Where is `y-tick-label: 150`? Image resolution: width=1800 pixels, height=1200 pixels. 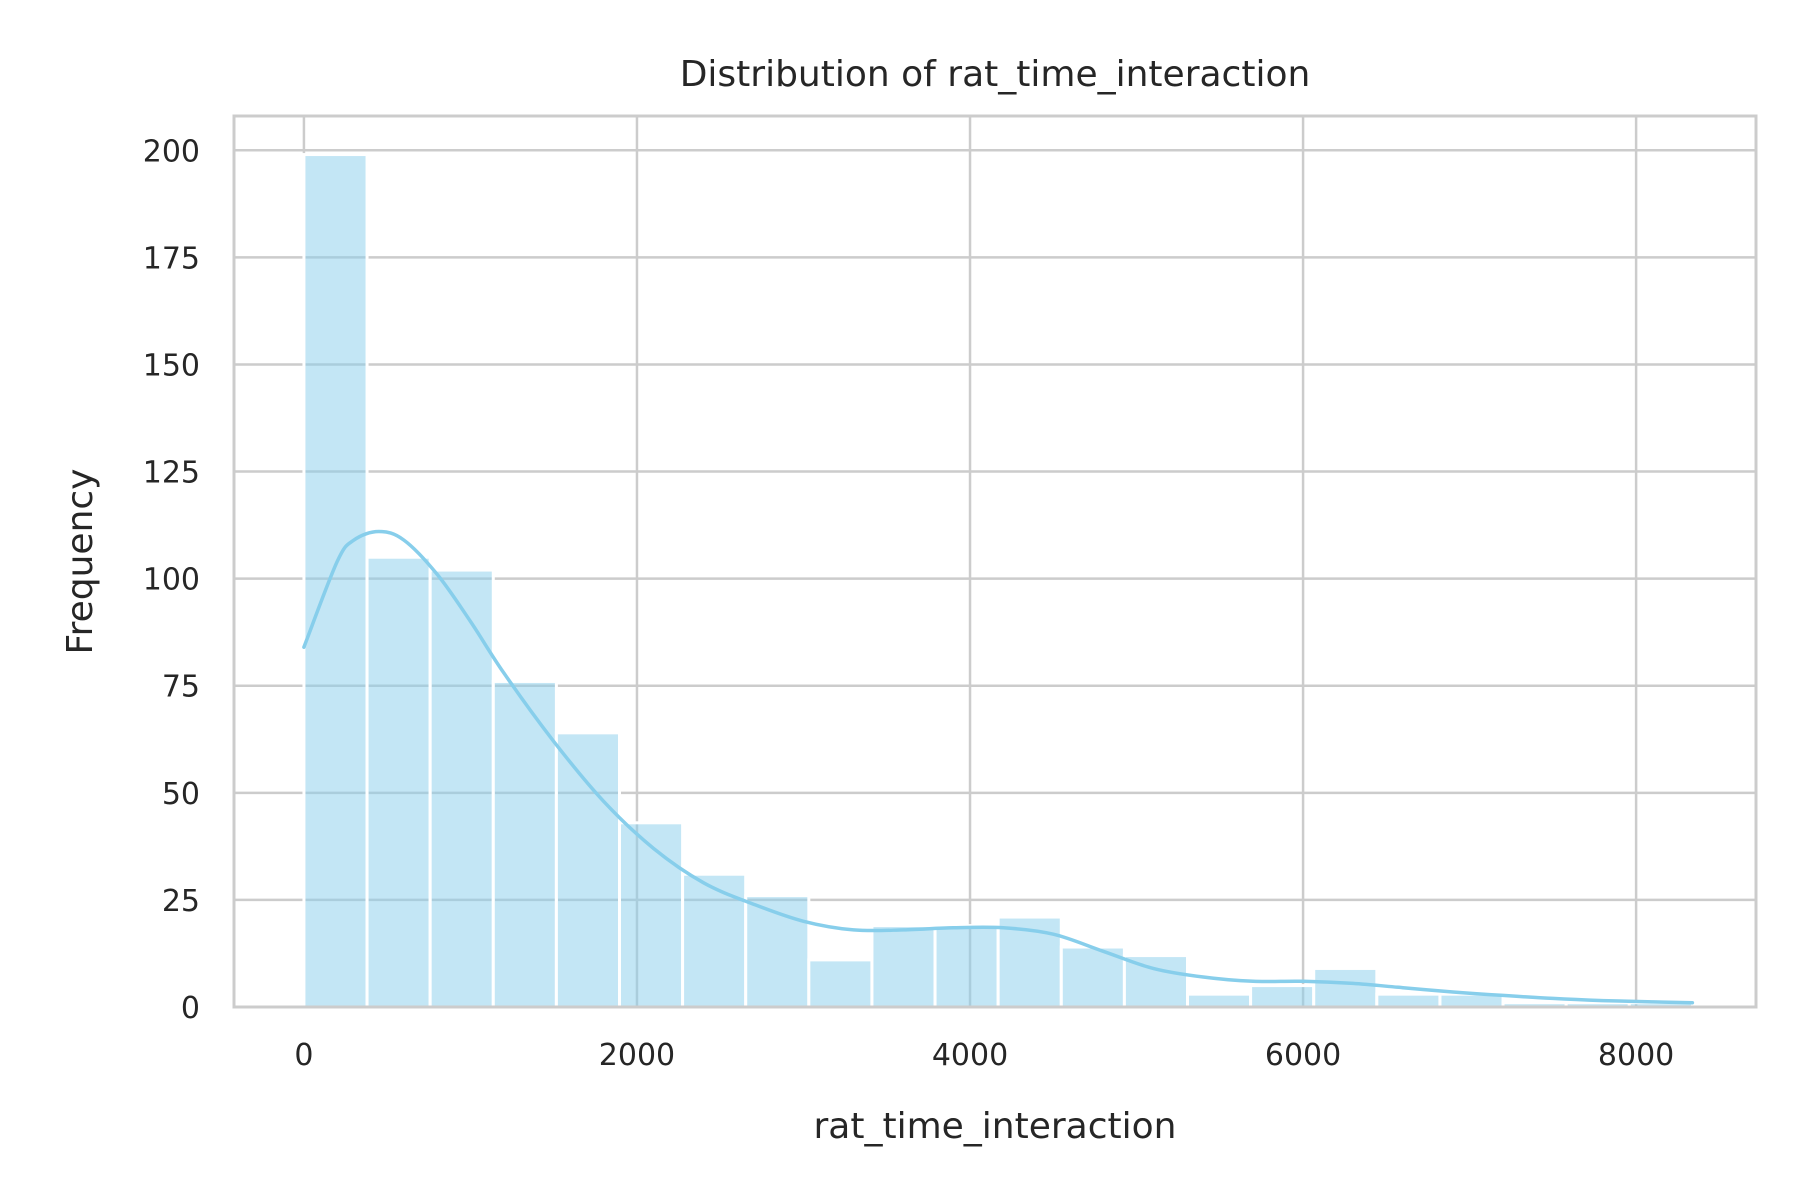
y-tick-label: 150 is located at coordinates (171, 365).